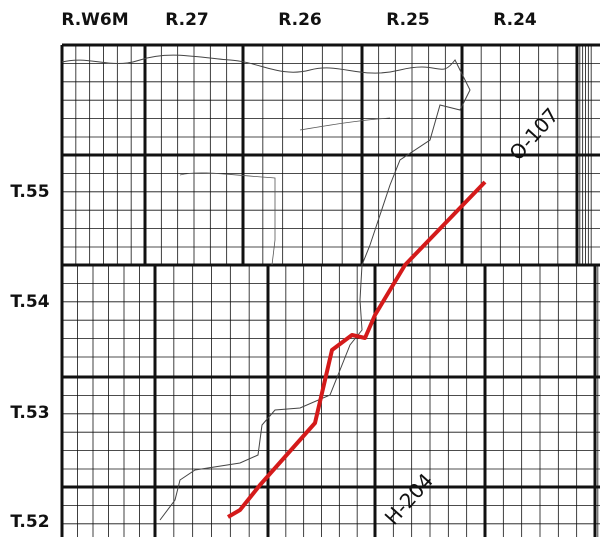 This screenshot has height=537, width=600. I want to click on range-label: R.27, so click(187, 20).